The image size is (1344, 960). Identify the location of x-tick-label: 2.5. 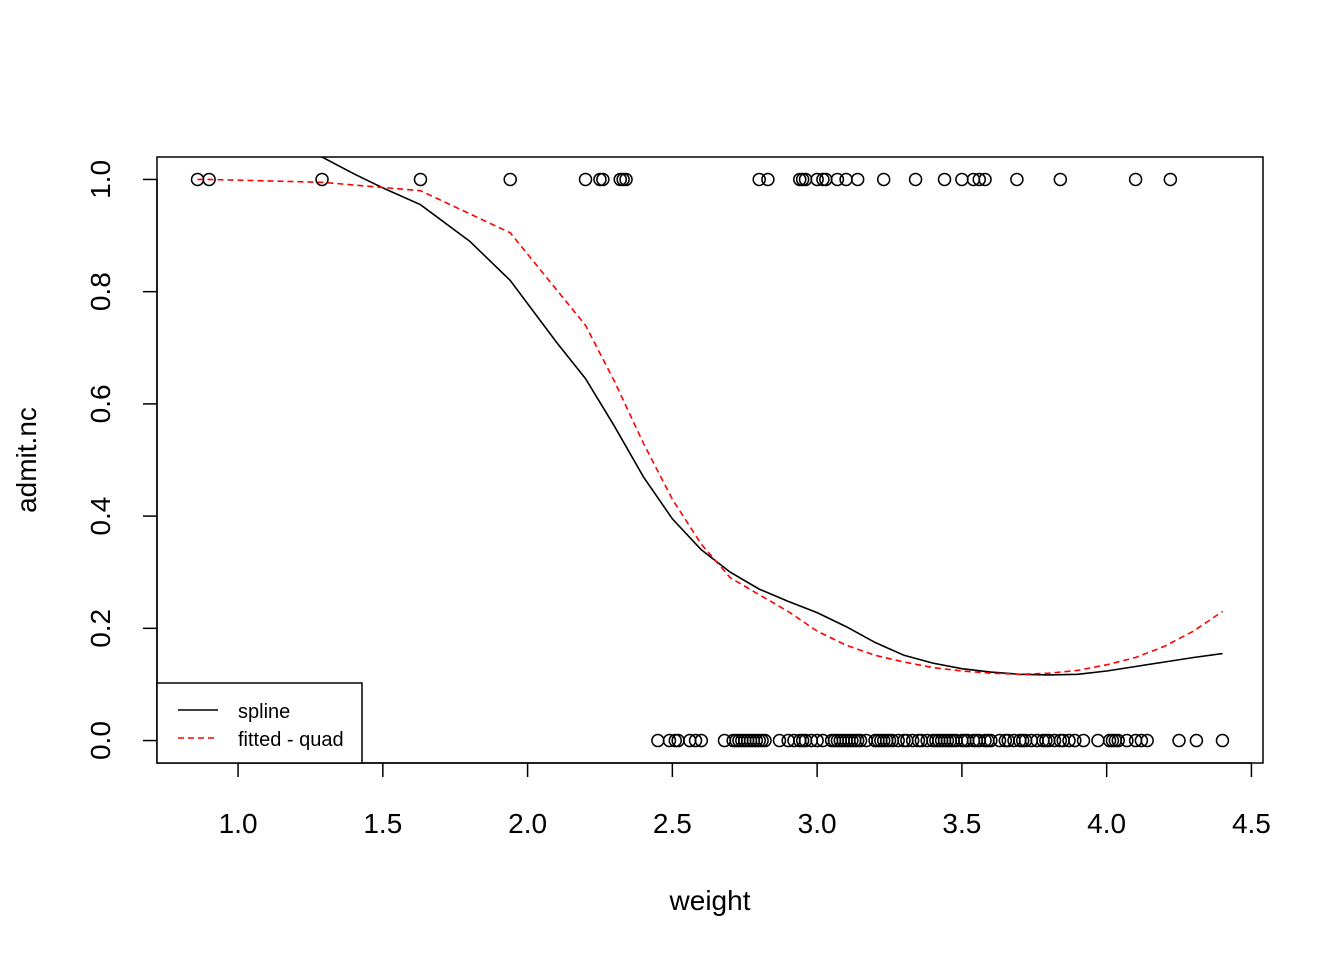
(672, 823).